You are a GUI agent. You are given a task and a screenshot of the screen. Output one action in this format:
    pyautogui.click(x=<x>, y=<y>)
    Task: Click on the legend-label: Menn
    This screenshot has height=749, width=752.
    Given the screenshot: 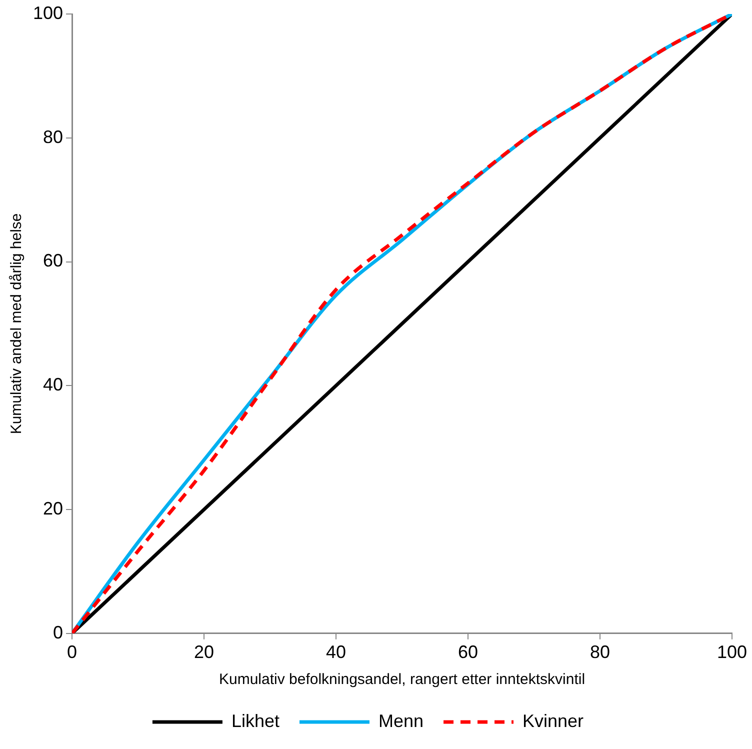 What is the action you would take?
    pyautogui.click(x=401, y=720)
    